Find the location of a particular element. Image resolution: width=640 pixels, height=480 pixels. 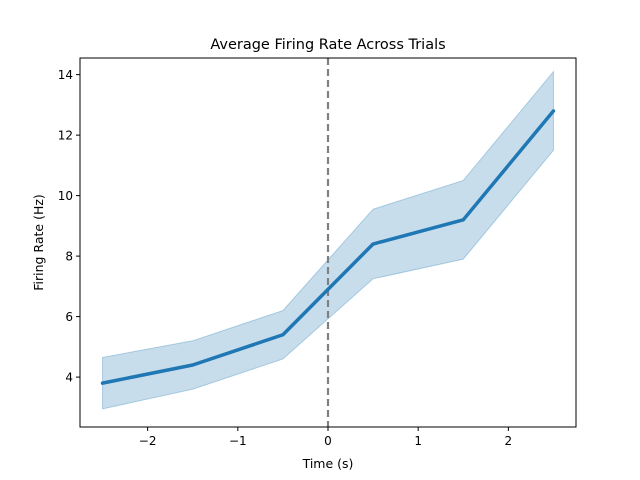

y-tick-label: 14 is located at coordinates (65, 75).